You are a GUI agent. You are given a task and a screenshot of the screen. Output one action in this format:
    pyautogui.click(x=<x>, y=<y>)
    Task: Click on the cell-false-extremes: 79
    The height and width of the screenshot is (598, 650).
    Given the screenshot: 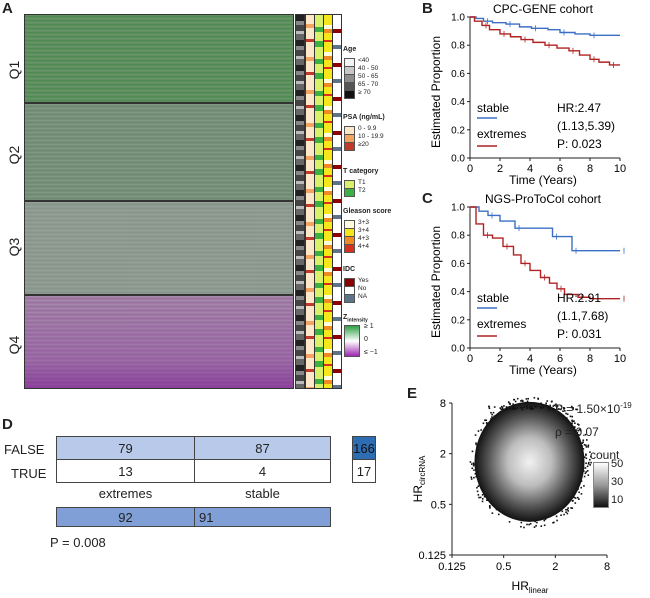 What is the action you would take?
    pyautogui.click(x=125, y=448)
    